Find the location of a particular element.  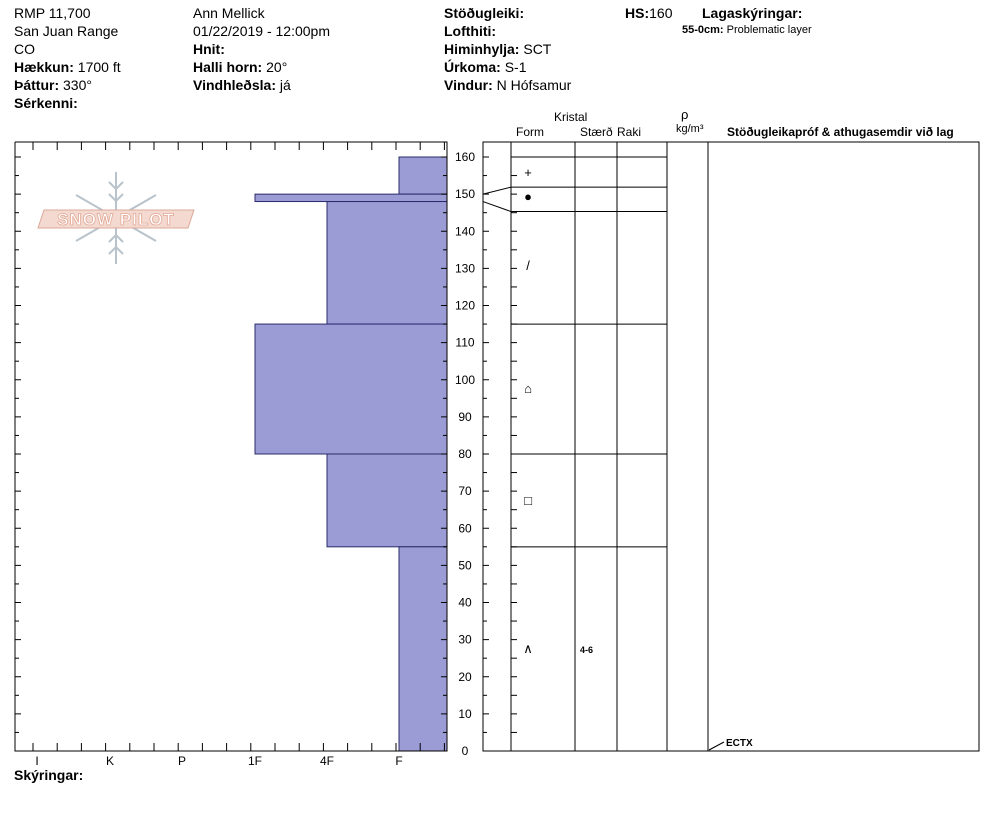

elevation-value: 1700 ft is located at coordinates (99, 67).